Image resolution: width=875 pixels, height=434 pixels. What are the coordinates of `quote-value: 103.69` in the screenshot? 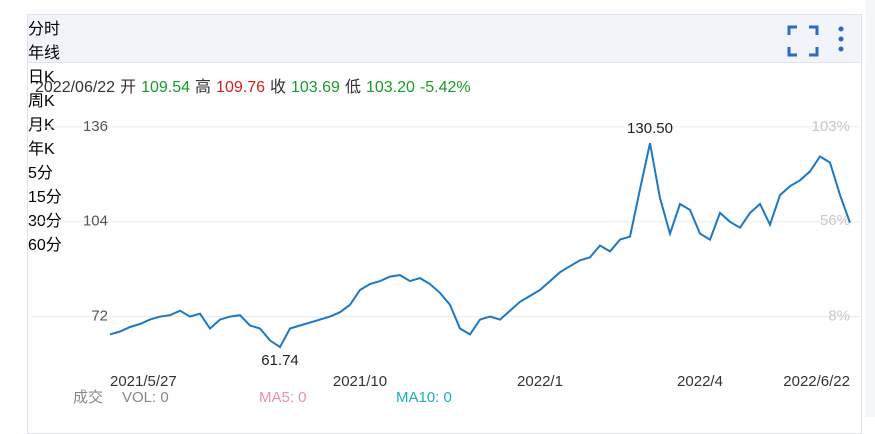 It's located at (315, 87).